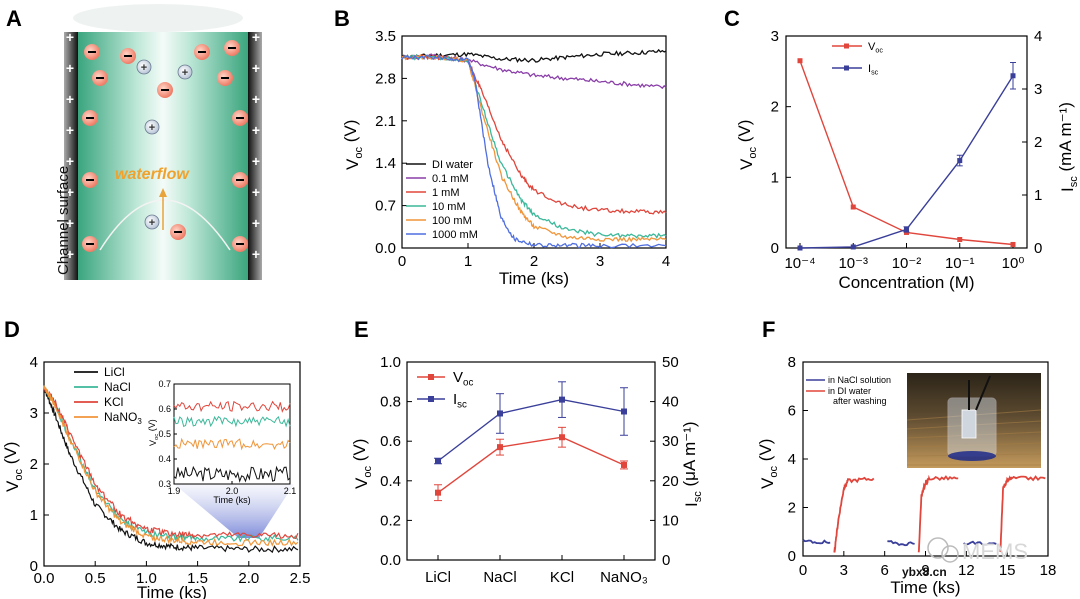 The image size is (1080, 599). I want to click on y2-tick-label: 10, so click(670, 520).